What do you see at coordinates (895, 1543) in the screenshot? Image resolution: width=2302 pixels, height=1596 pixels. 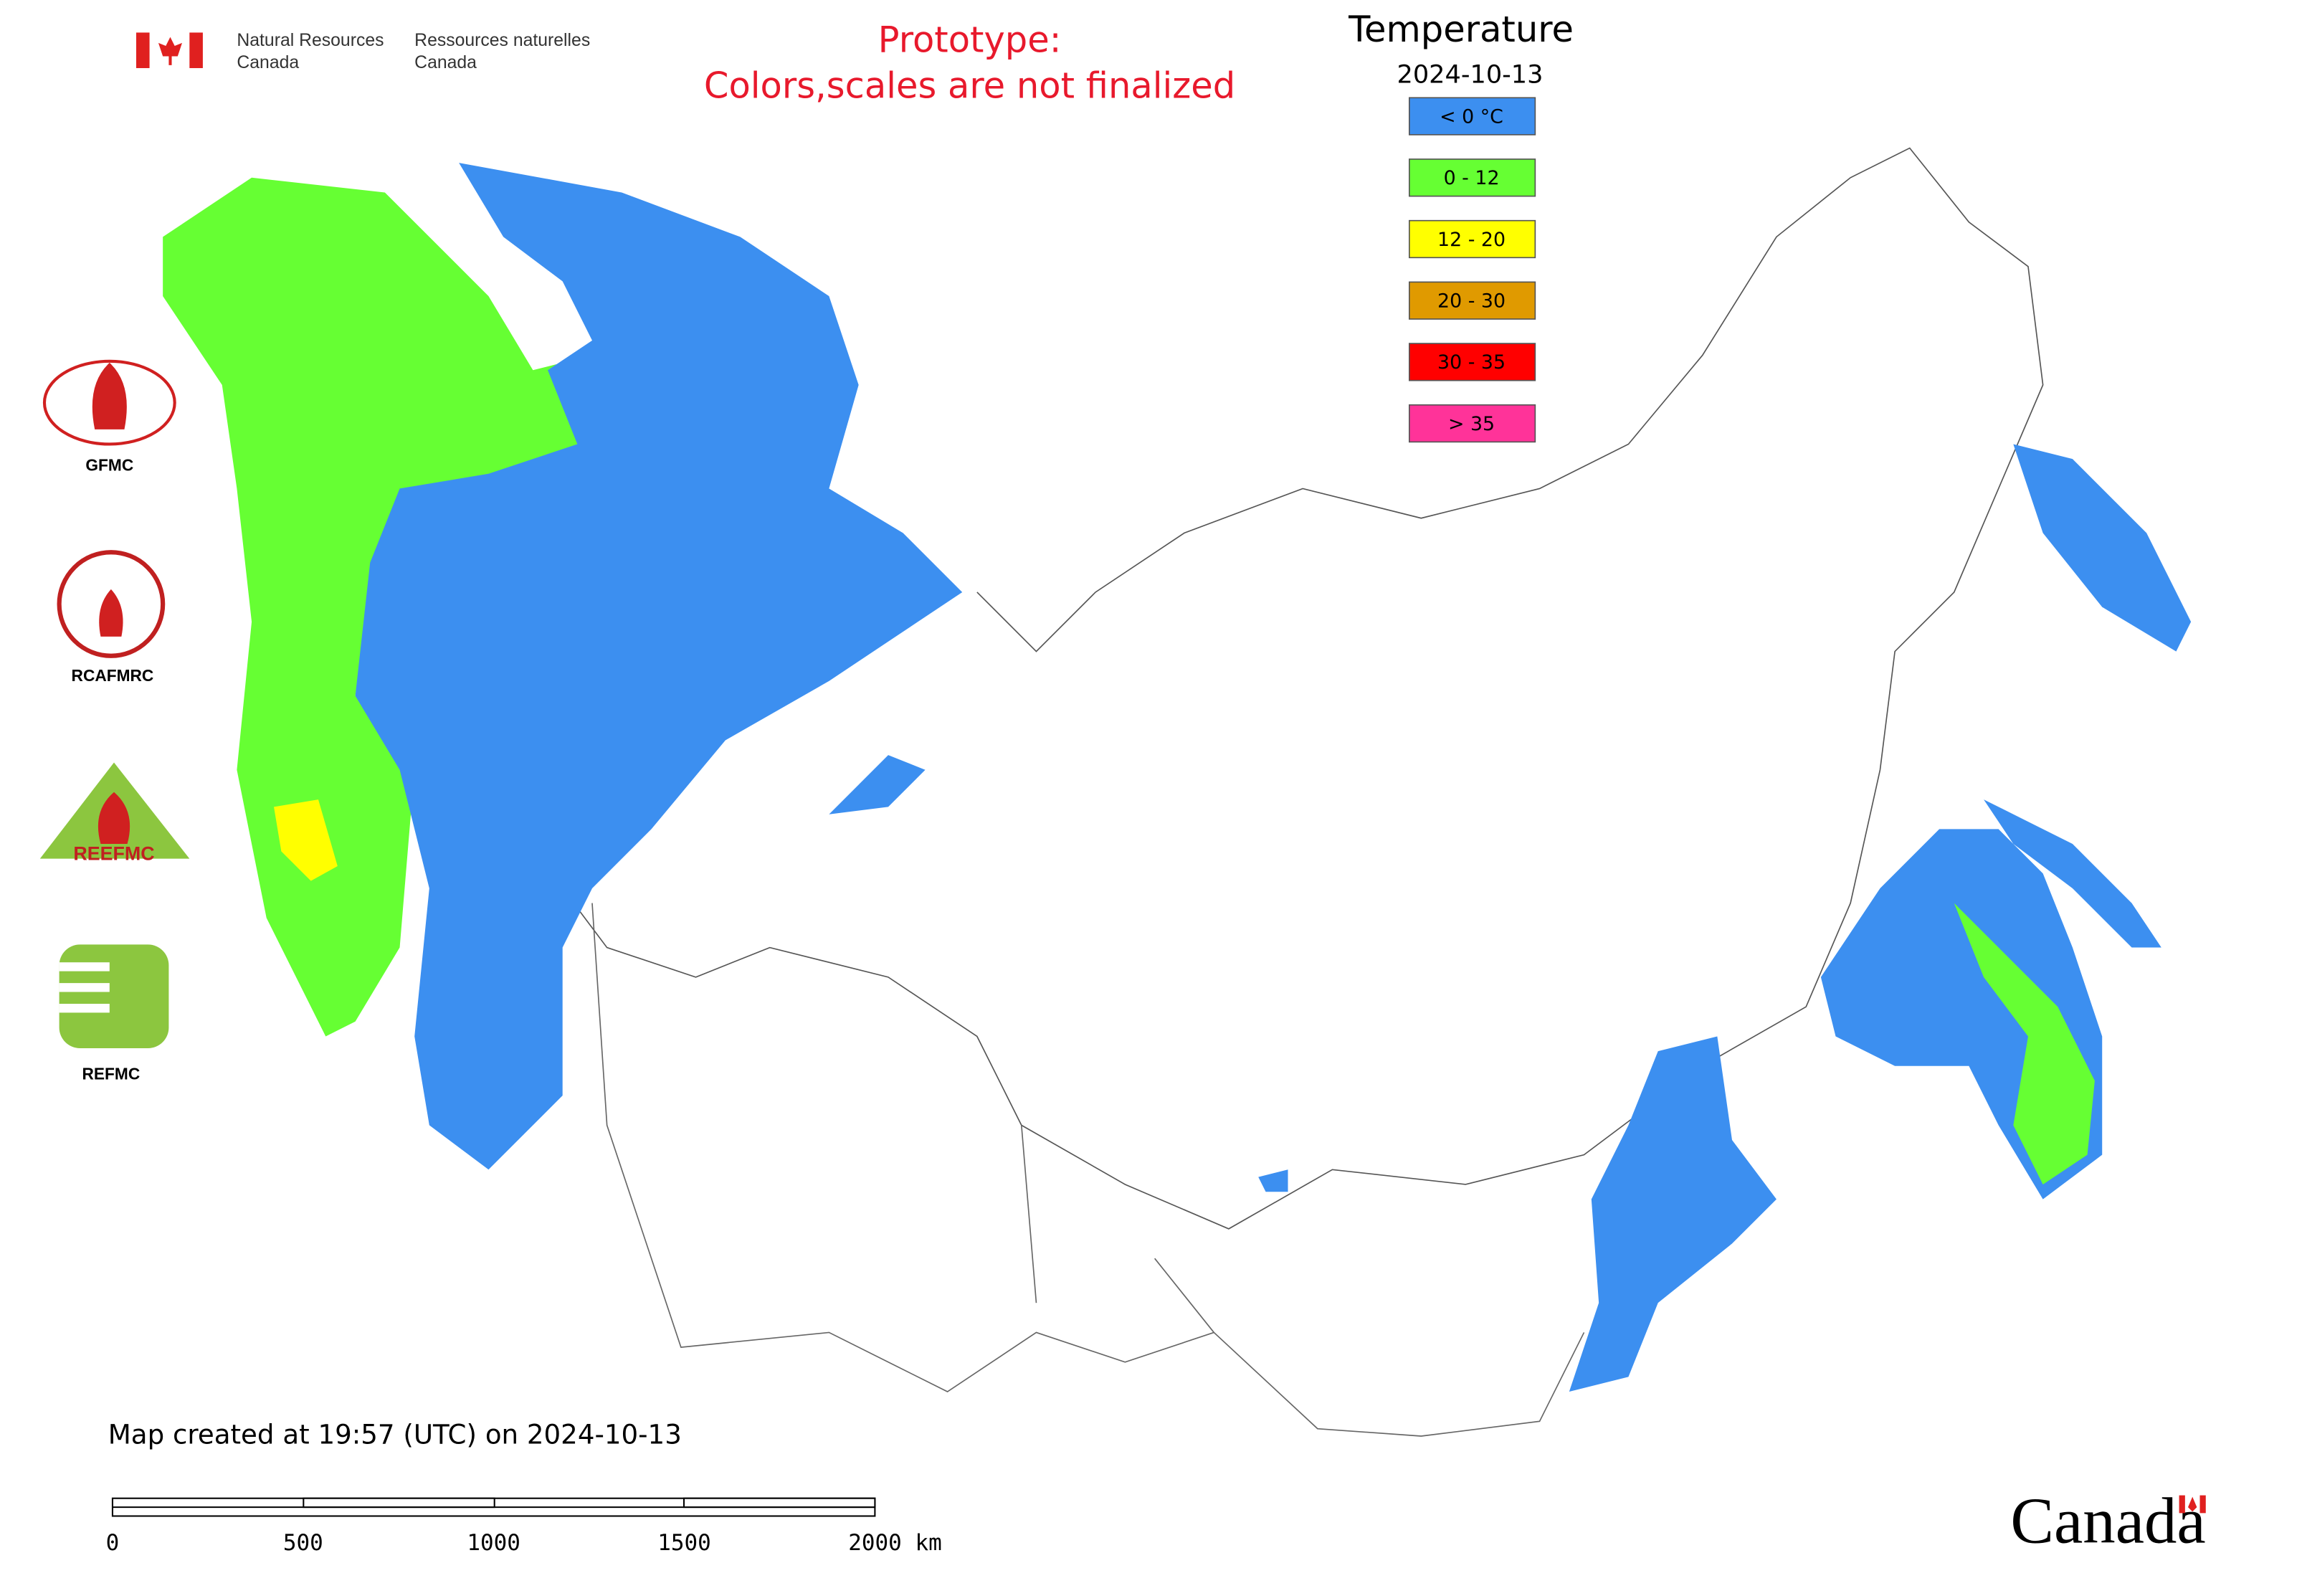 I see `scale-label: 2000 km` at bounding box center [895, 1543].